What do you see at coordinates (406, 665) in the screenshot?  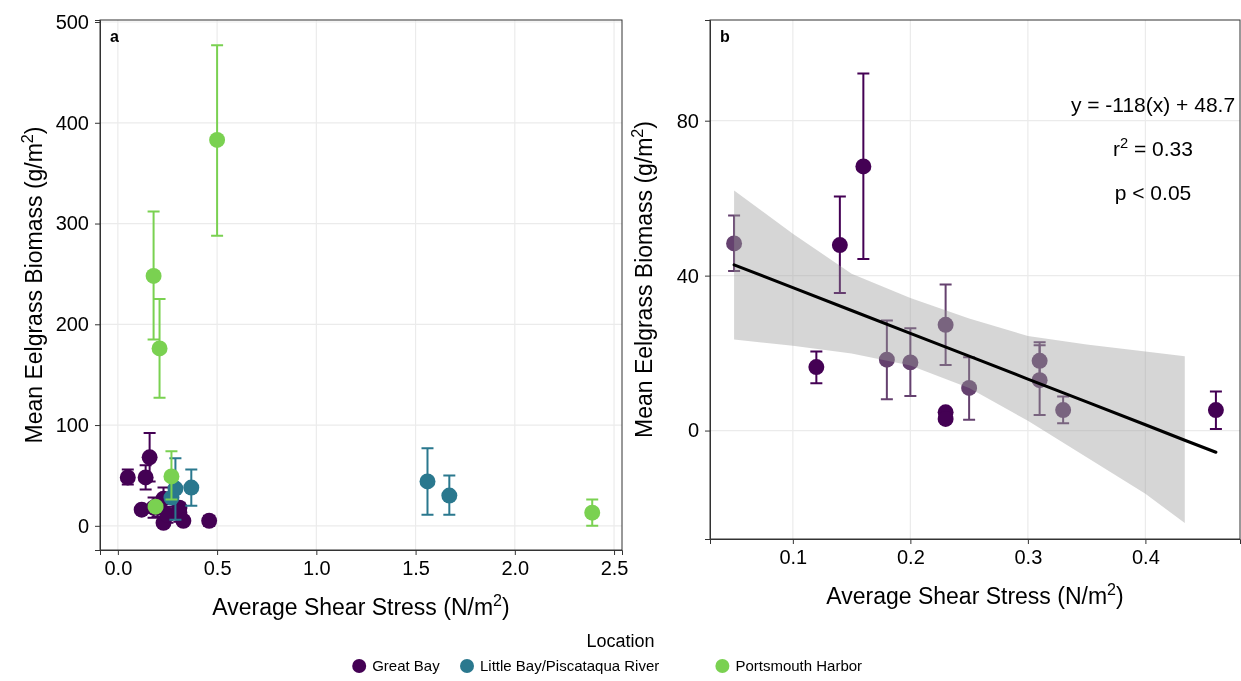 I see `legend-label: Great Bay` at bounding box center [406, 665].